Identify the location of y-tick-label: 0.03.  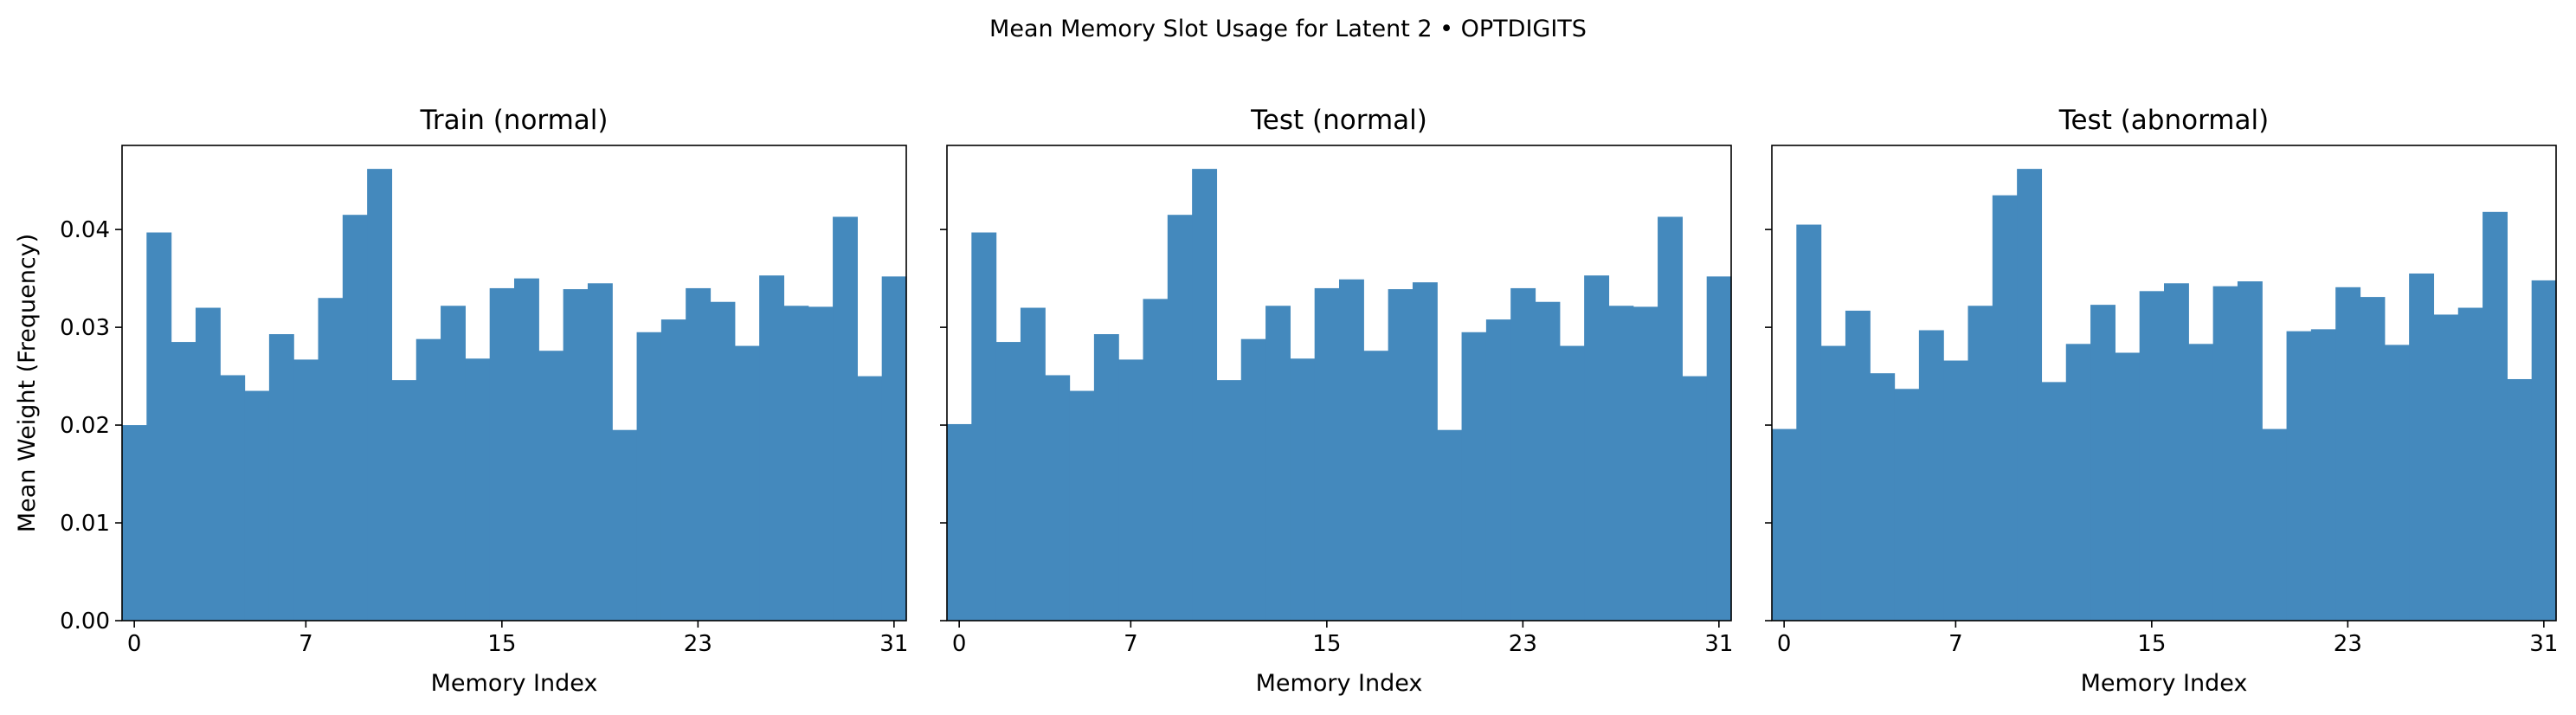
(85, 328).